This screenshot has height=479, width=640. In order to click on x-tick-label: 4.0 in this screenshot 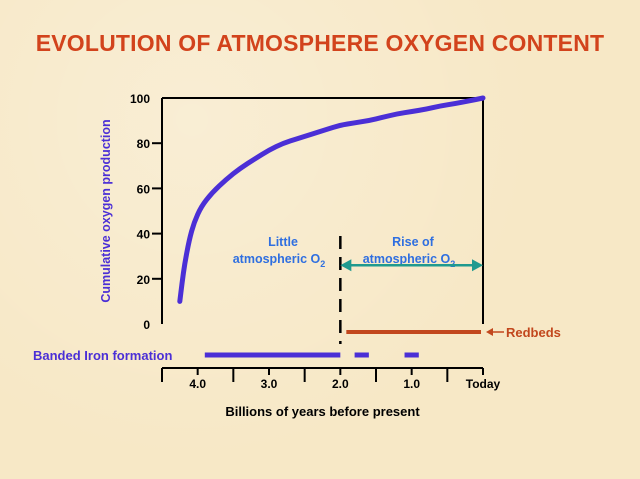, I will do `click(197, 384)`.